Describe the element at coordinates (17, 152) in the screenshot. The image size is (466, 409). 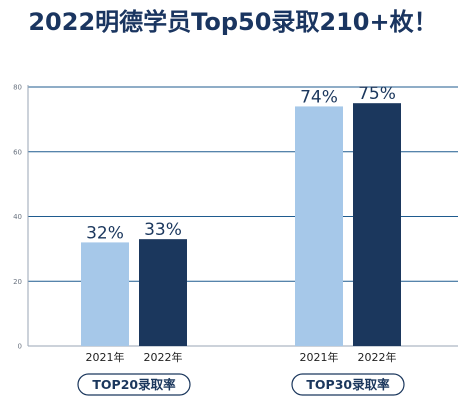
I see `y-tick-label-60: 60` at that location.